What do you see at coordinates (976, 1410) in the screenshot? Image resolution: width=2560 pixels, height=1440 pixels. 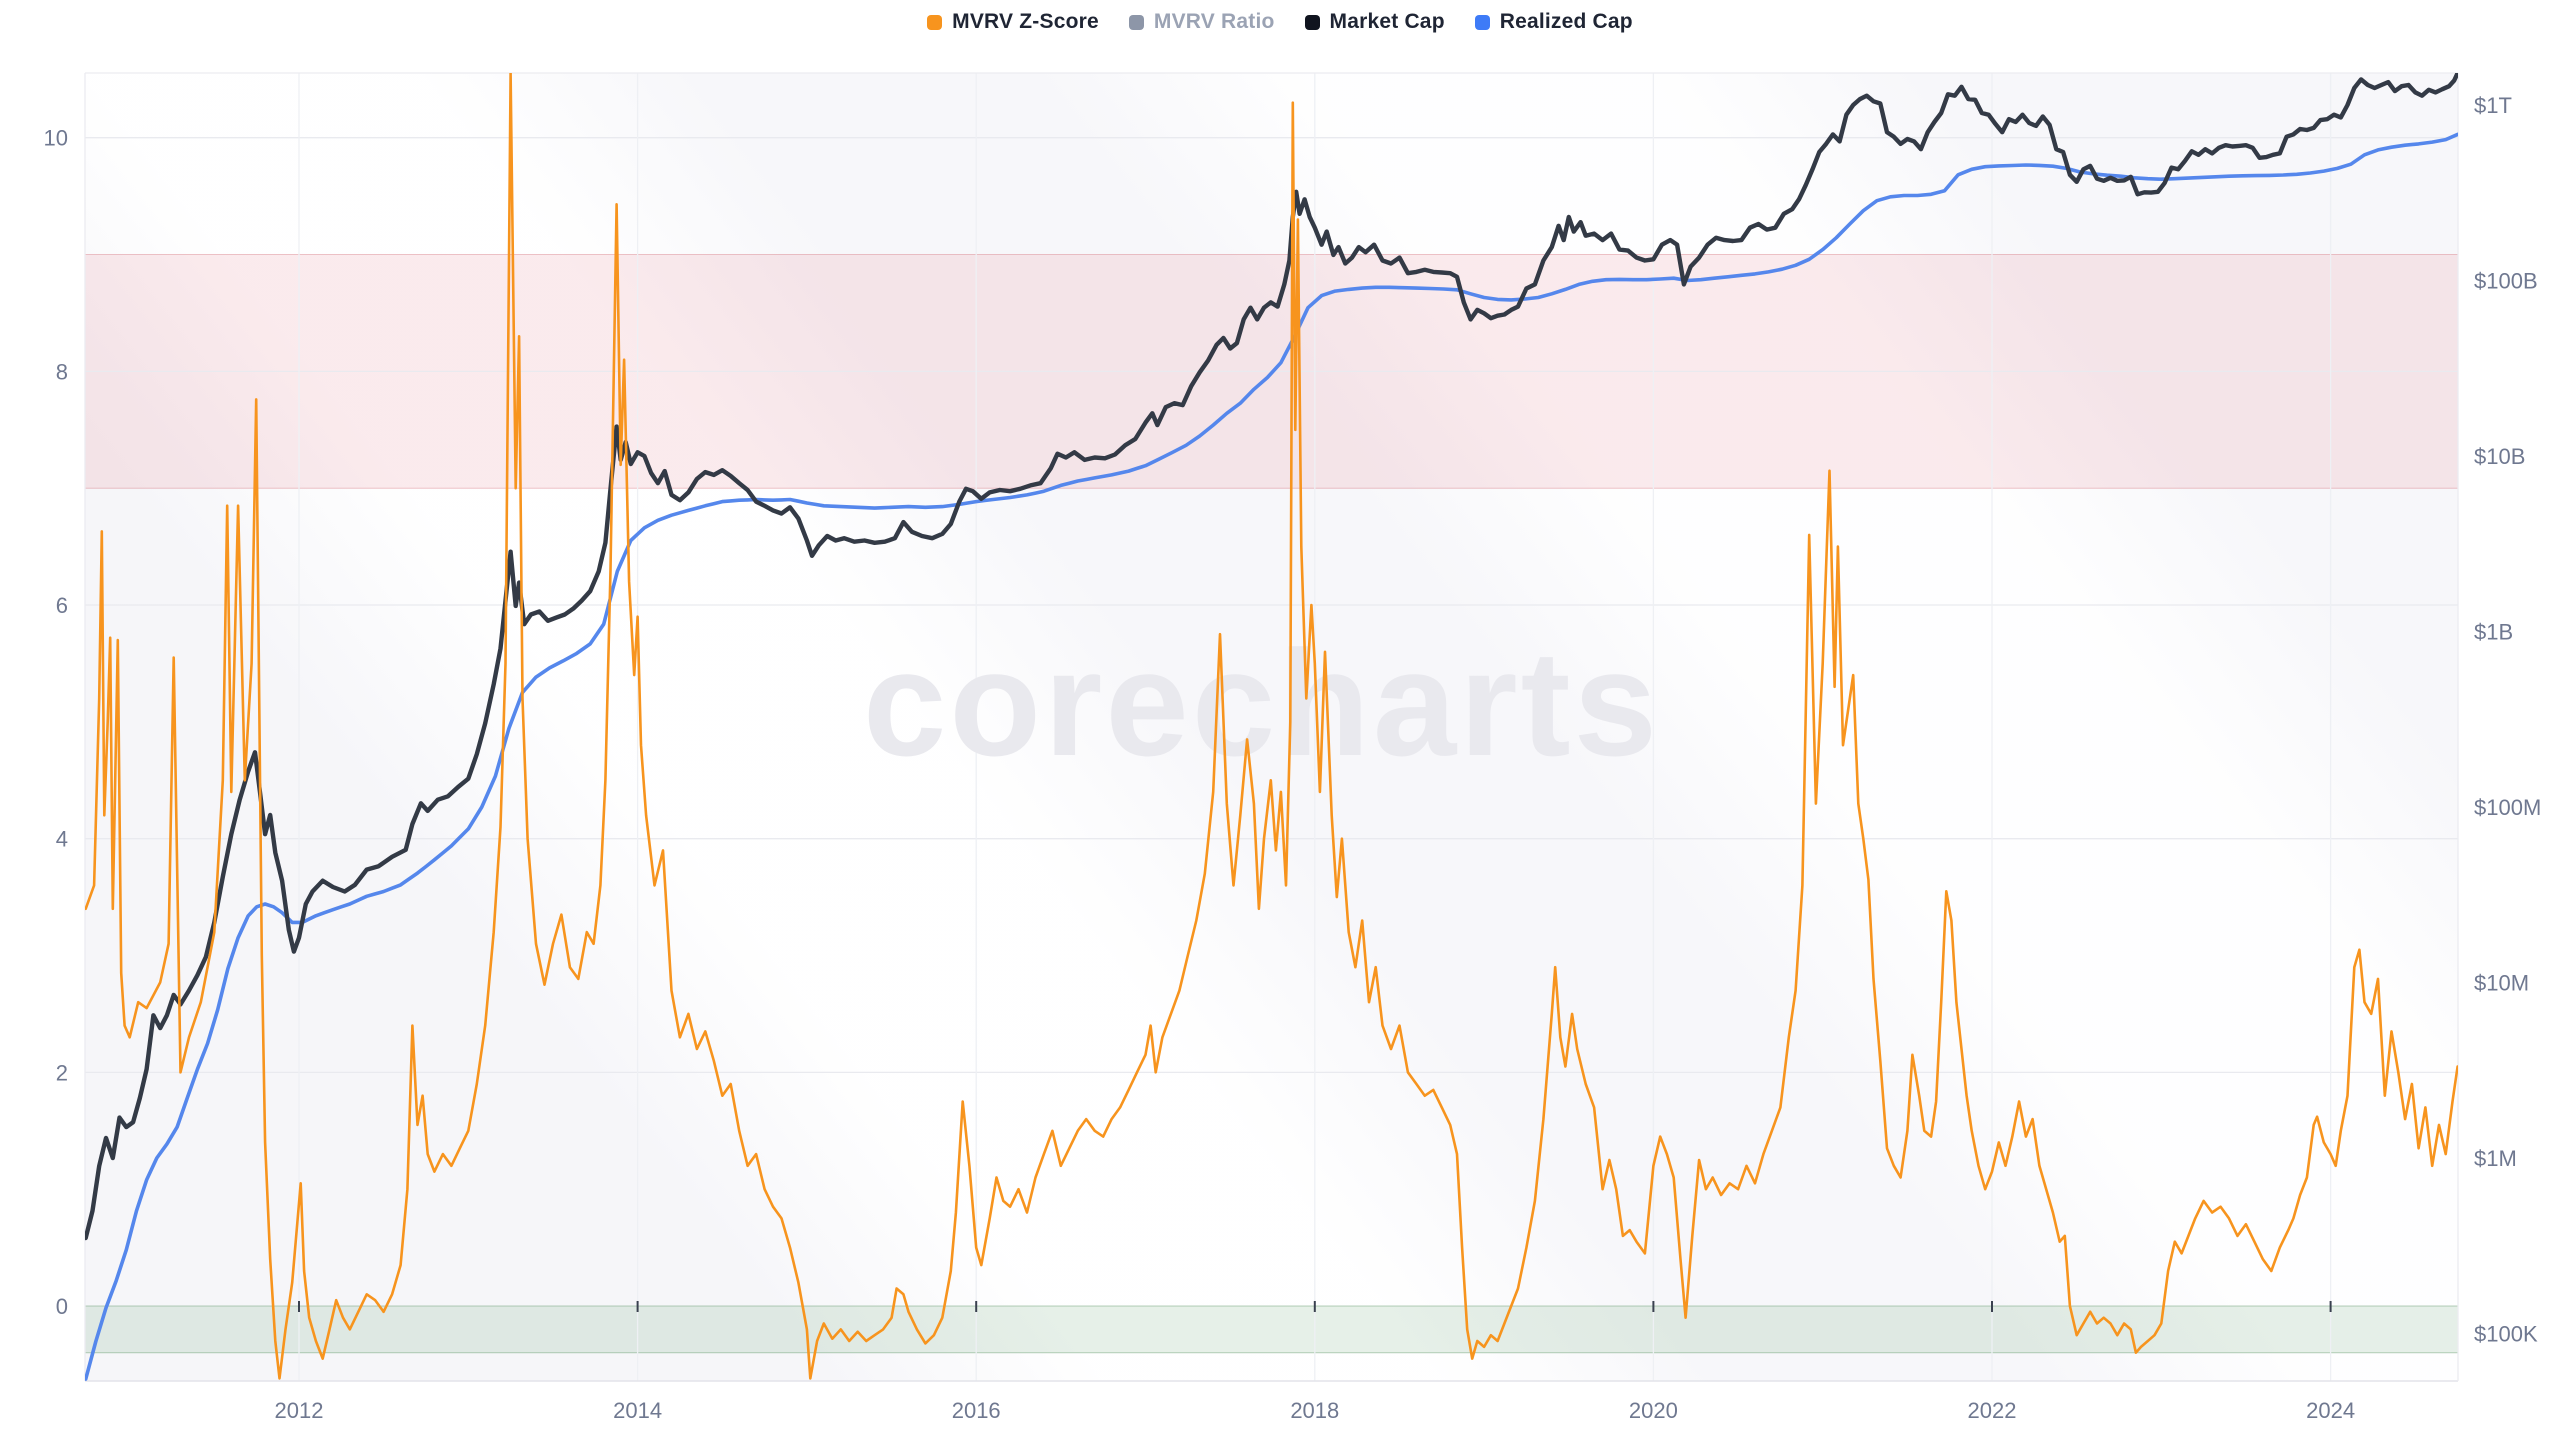 I see `x-axis-year-label: 2016` at bounding box center [976, 1410].